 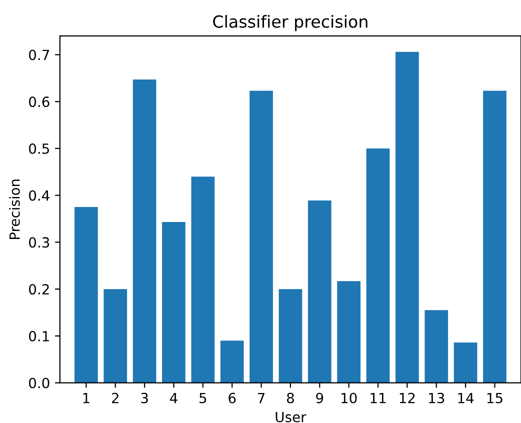 I want to click on chart-title: Classifier precision, so click(x=290, y=23).